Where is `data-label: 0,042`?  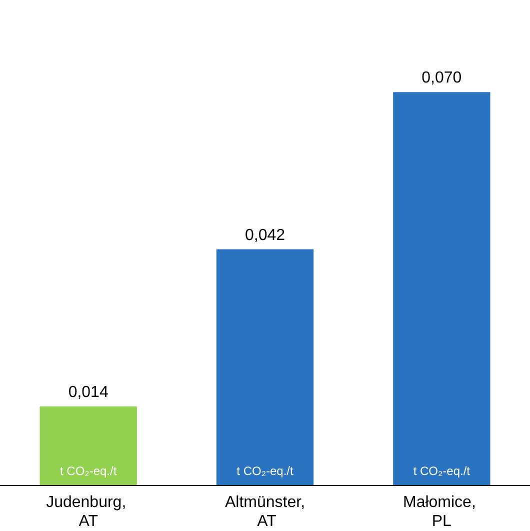 data-label: 0,042 is located at coordinates (265, 235).